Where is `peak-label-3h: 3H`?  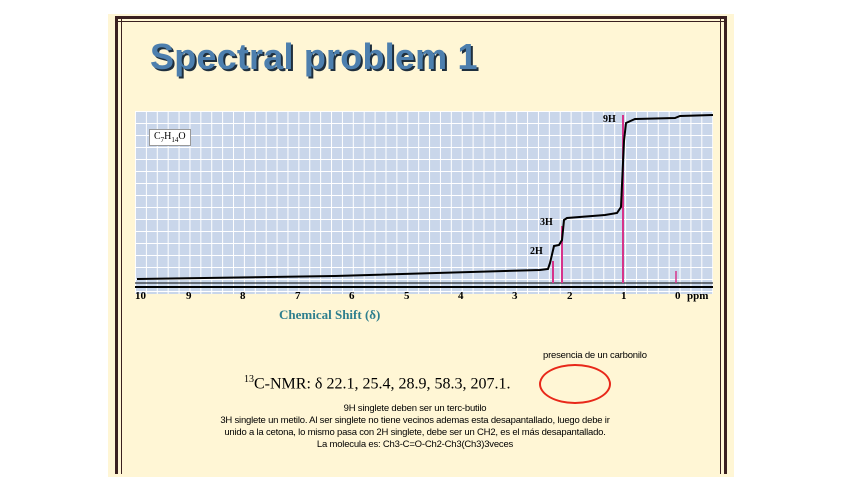 peak-label-3h: 3H is located at coordinates (546, 222).